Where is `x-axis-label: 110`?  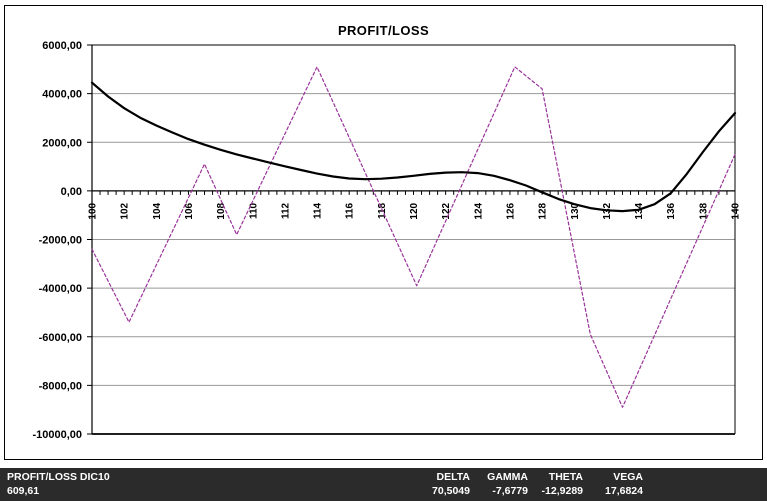
x-axis-label: 110 is located at coordinates (253, 210).